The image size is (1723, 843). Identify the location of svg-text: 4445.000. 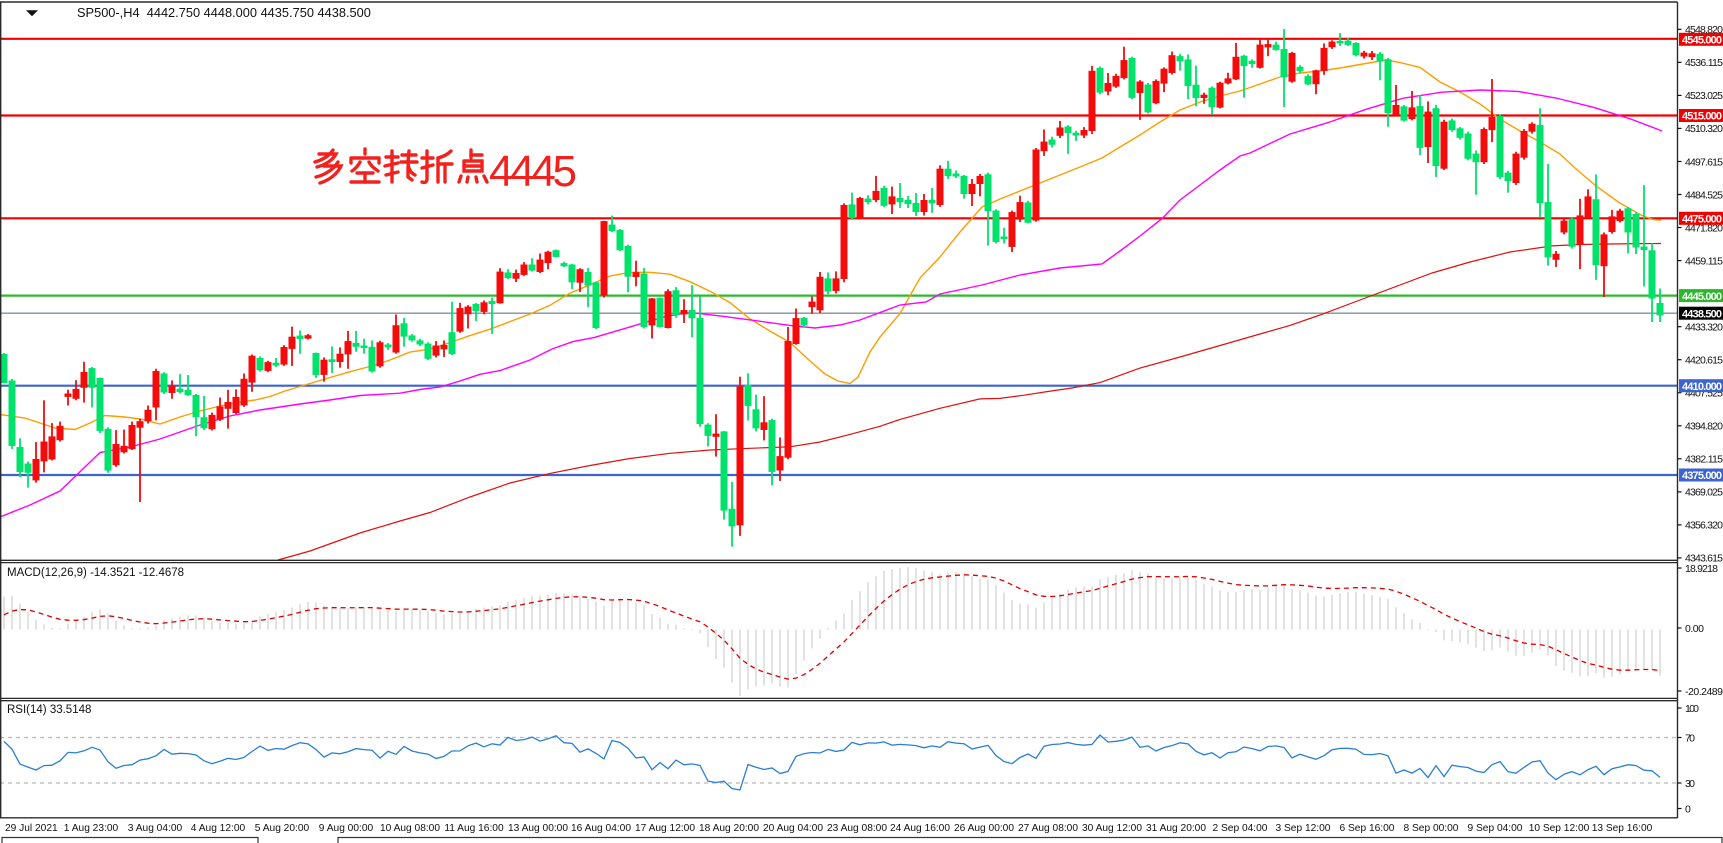
(1702, 297).